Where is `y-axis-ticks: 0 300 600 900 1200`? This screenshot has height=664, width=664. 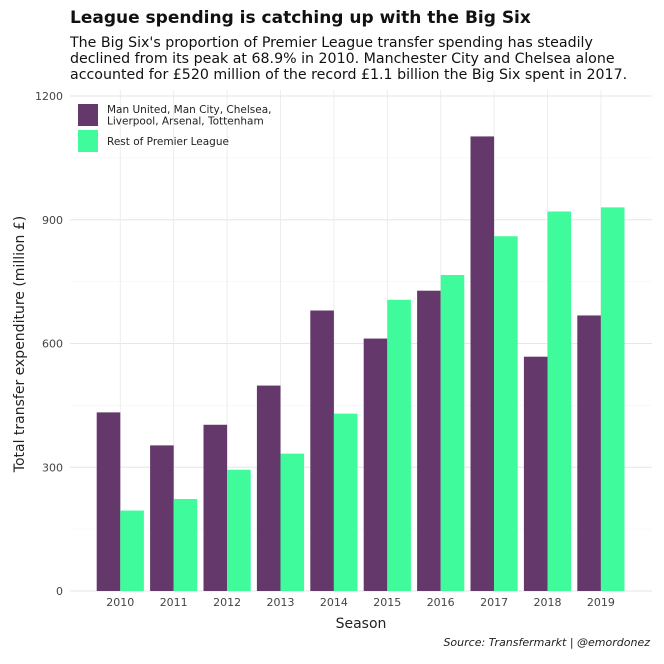
y-axis-ticks: 0 300 600 900 1200 is located at coordinates (49, 344).